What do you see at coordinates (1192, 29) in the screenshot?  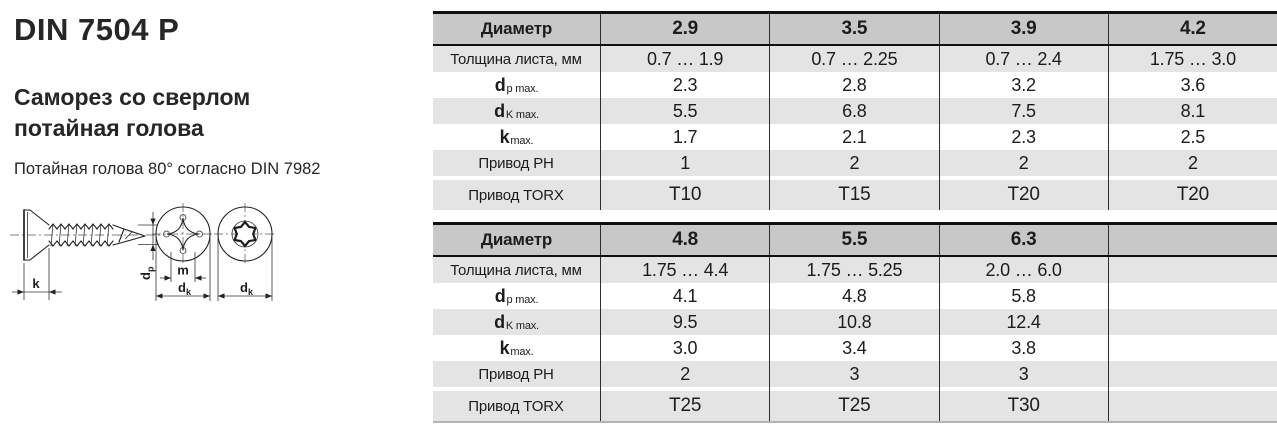 I see `header-cell-value: 4.2` at bounding box center [1192, 29].